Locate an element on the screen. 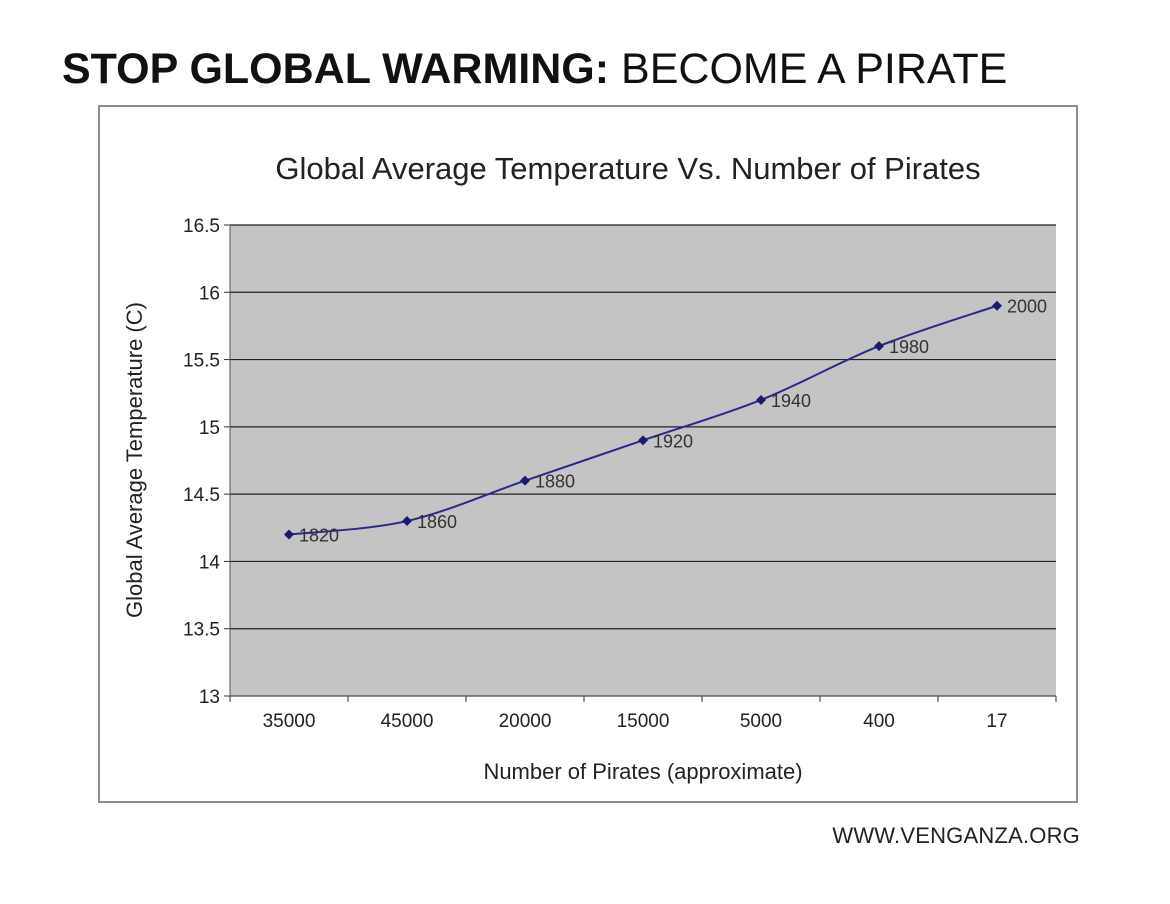 This screenshot has width=1170, height=904. headline: STOP GLOBAL WARMING: BECOME A PIRATE is located at coordinates (592, 69).